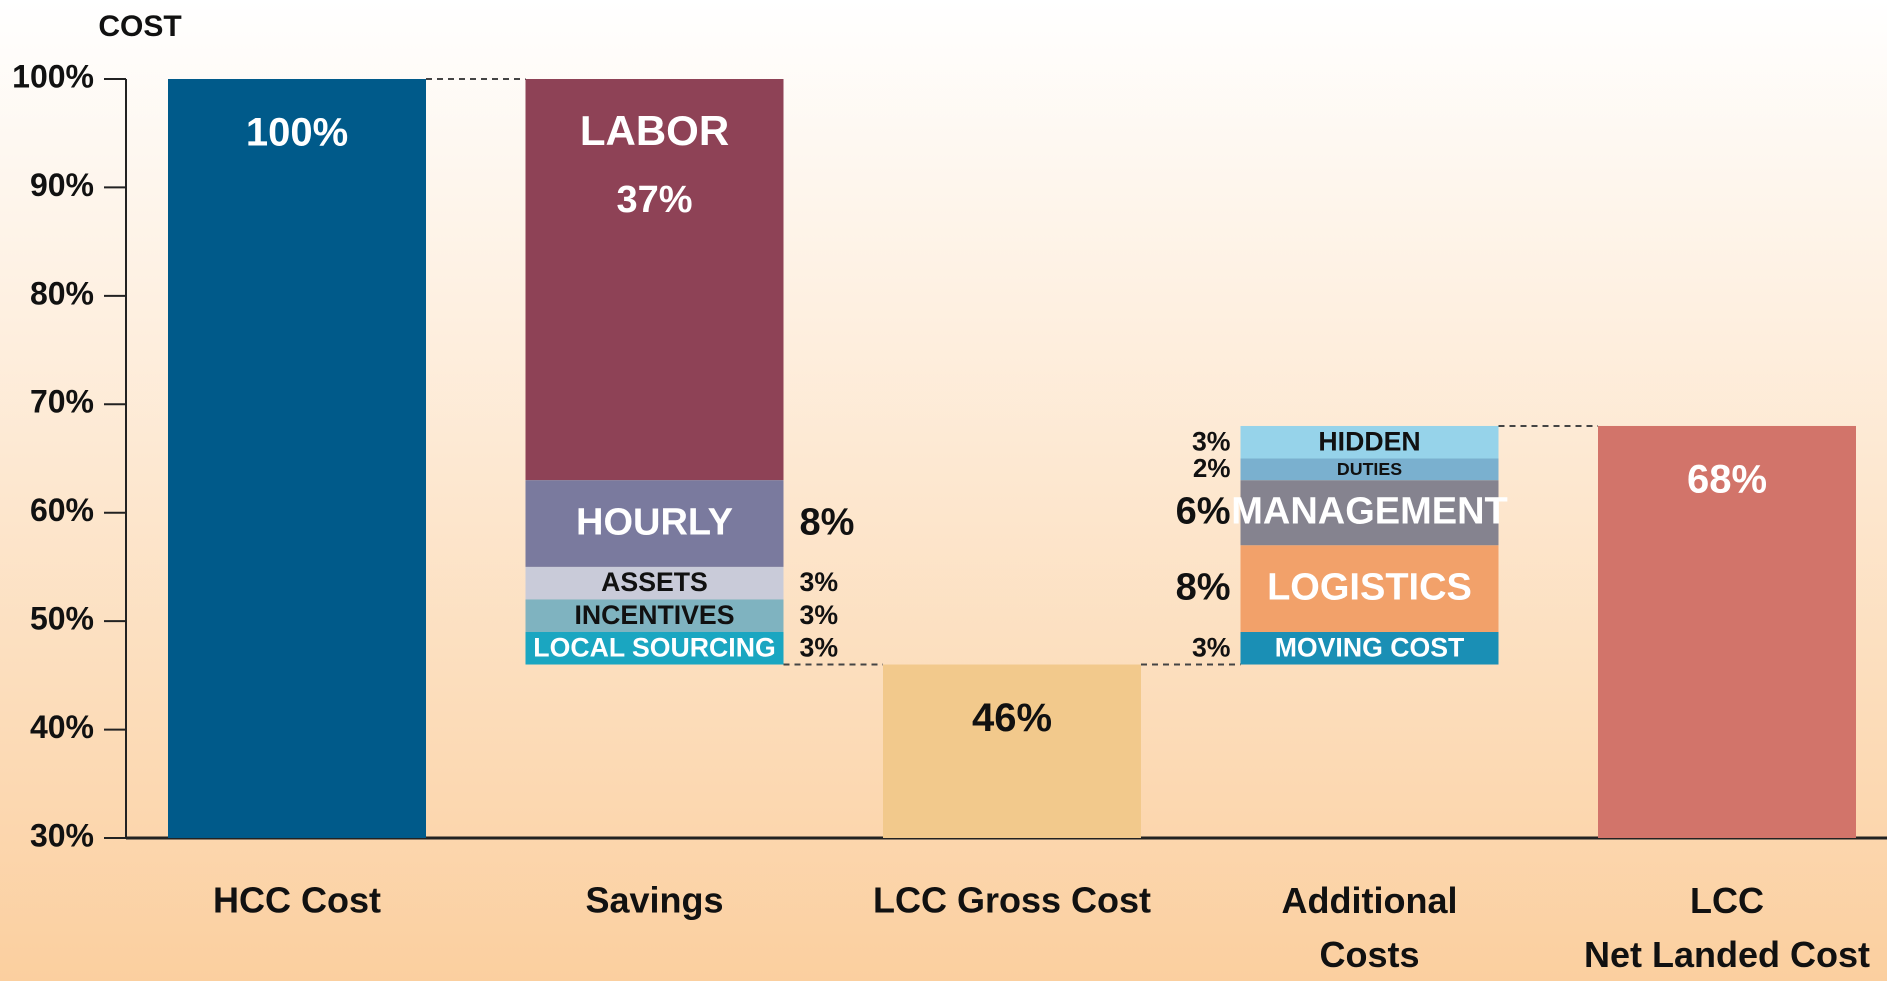 The height and width of the screenshot is (981, 1887). Describe the element at coordinates (62, 619) in the screenshot. I see `y-tick-label: 50%` at that location.